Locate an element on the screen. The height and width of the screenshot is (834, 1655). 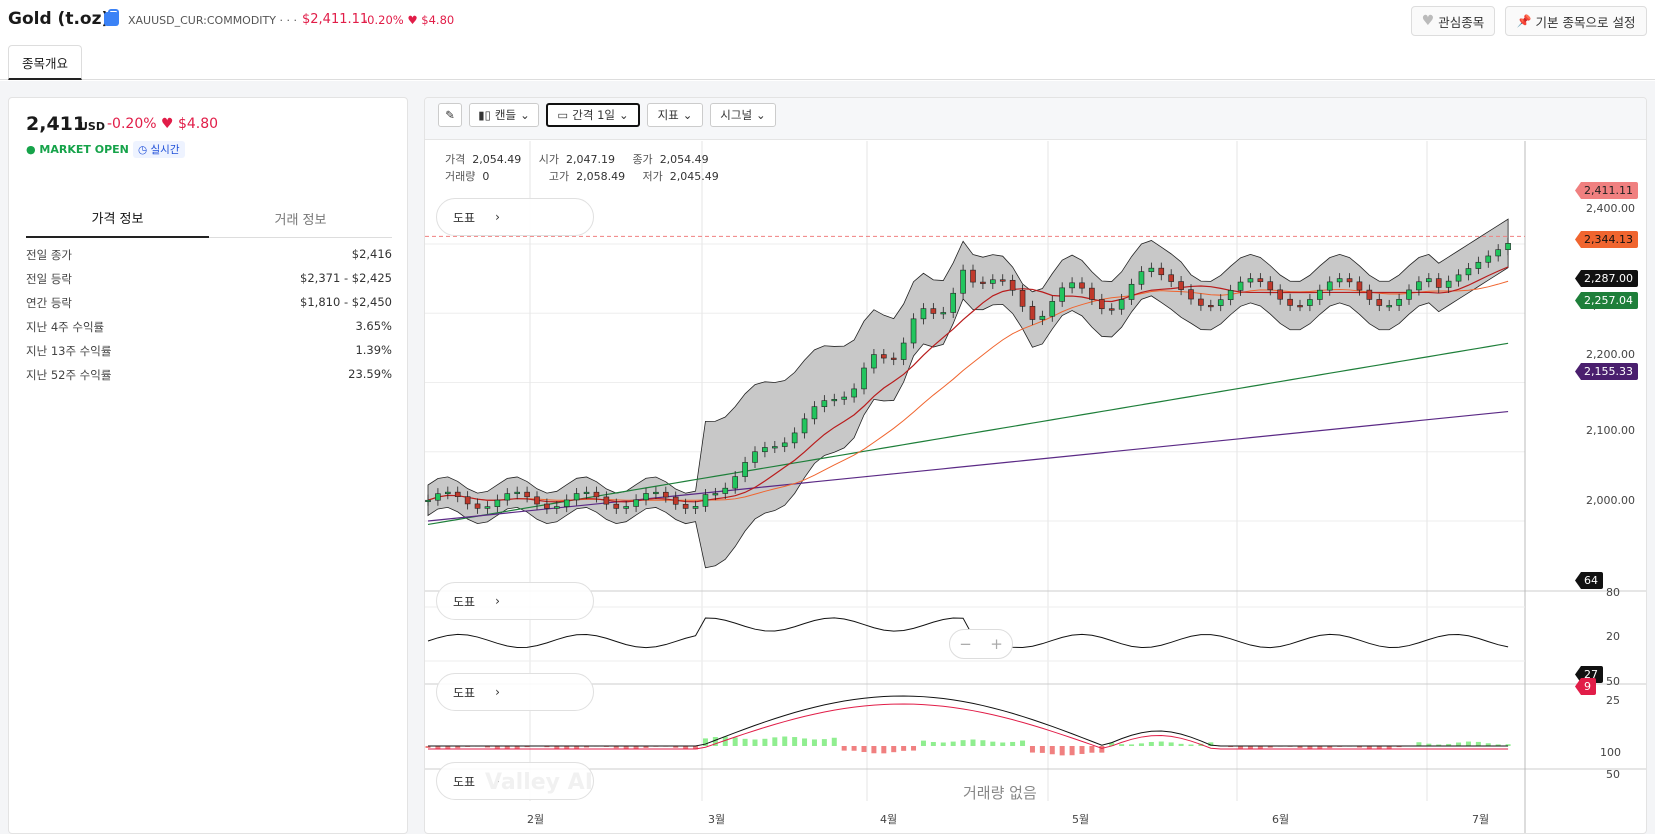
tab-price-info: 가격 정보 is located at coordinates (117, 218).